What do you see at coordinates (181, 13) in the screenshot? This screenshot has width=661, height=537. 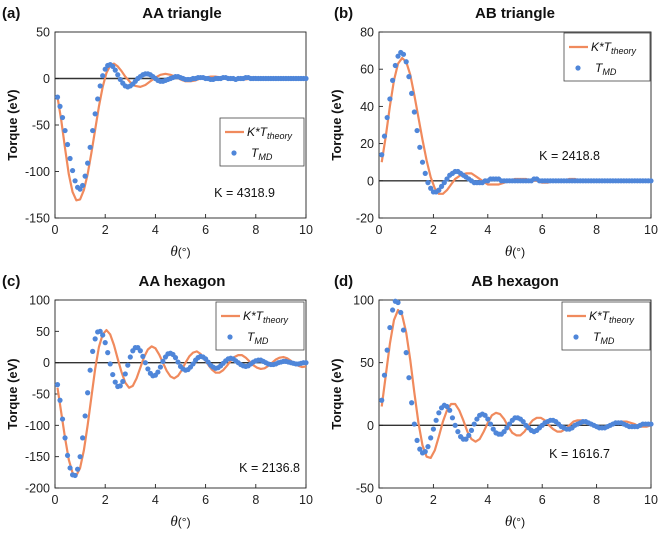 I see `chart-title: AA triangle` at bounding box center [181, 13].